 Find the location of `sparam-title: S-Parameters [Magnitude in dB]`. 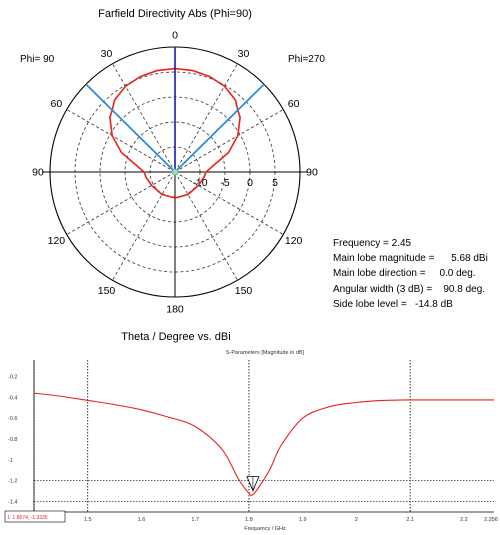

sparam-title: S-Parameters [Magnitude in dB] is located at coordinates (265, 353).